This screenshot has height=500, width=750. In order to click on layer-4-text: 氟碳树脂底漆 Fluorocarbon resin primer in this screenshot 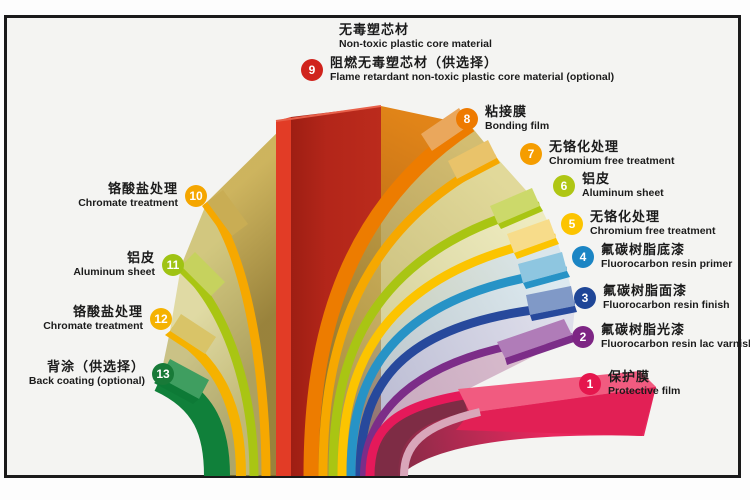, I will do `click(666, 256)`.